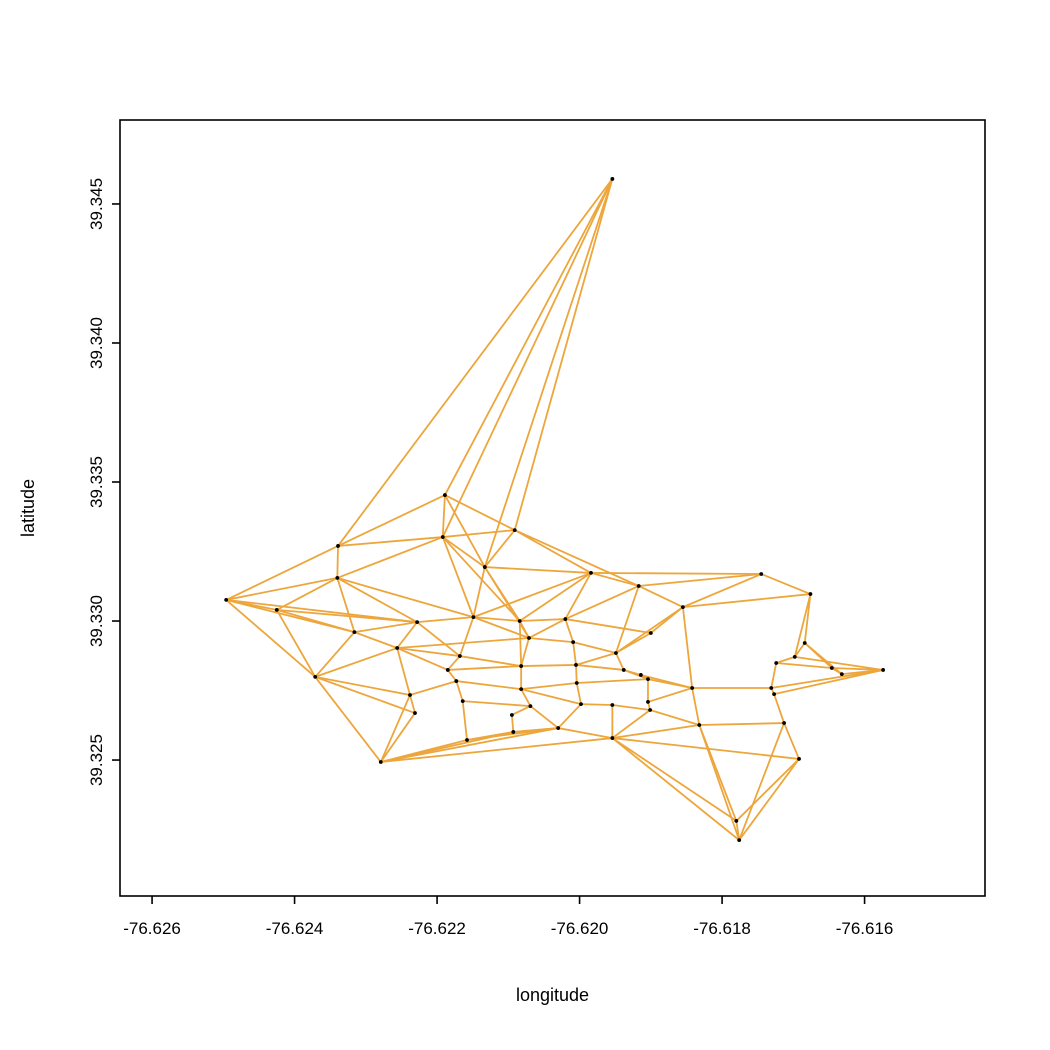 This screenshot has width=1050, height=1050. I want to click on y-tick-label: 39.345, so click(96, 204).